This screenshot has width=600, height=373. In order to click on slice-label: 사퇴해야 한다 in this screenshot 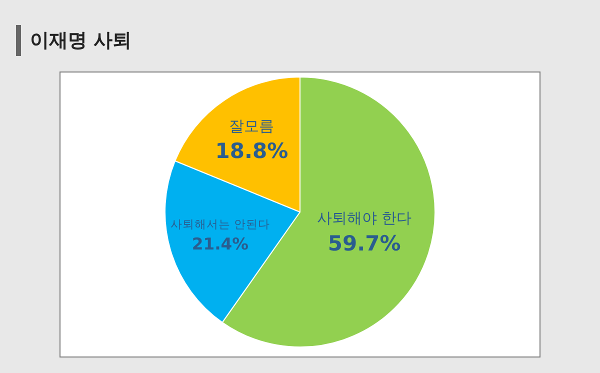, I will do `click(364, 218)`.